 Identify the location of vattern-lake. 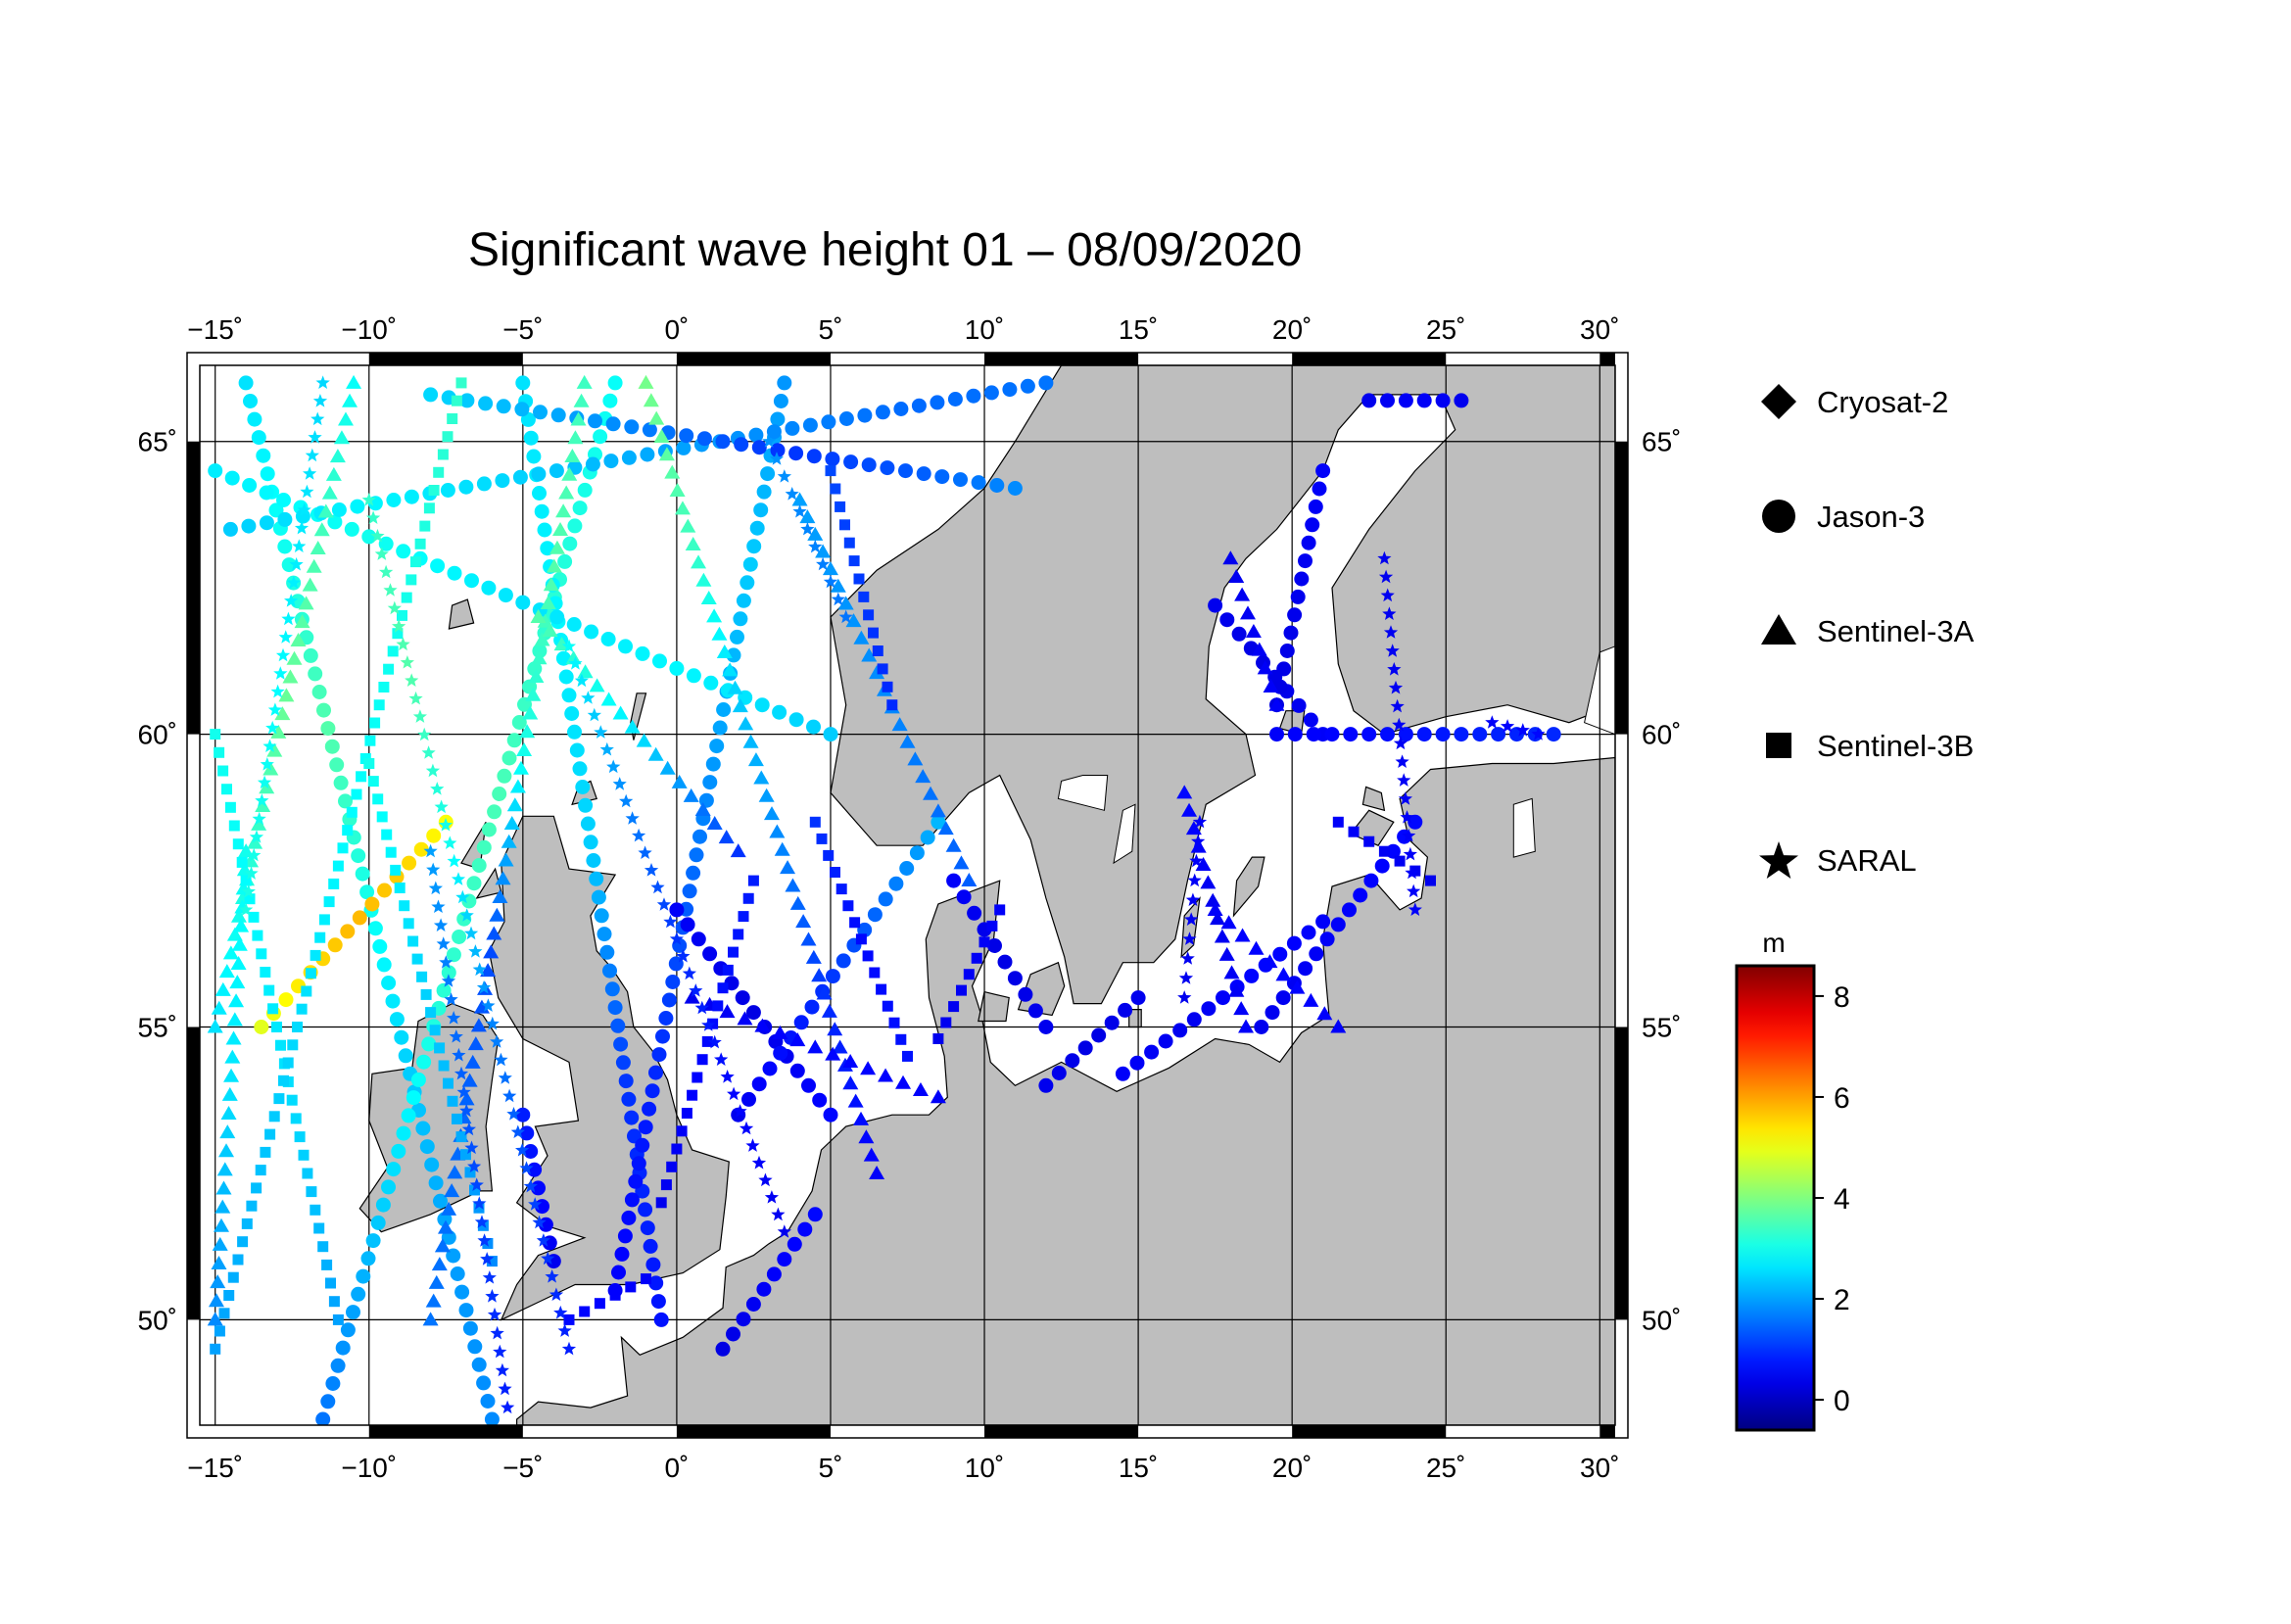
(1124, 834).